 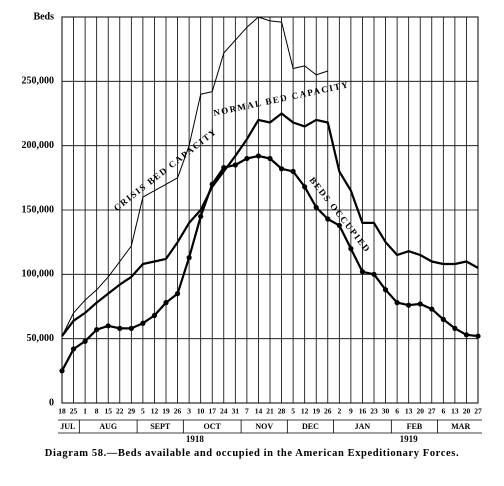 I want to click on y-tick-label: 150,000, so click(x=38, y=209).